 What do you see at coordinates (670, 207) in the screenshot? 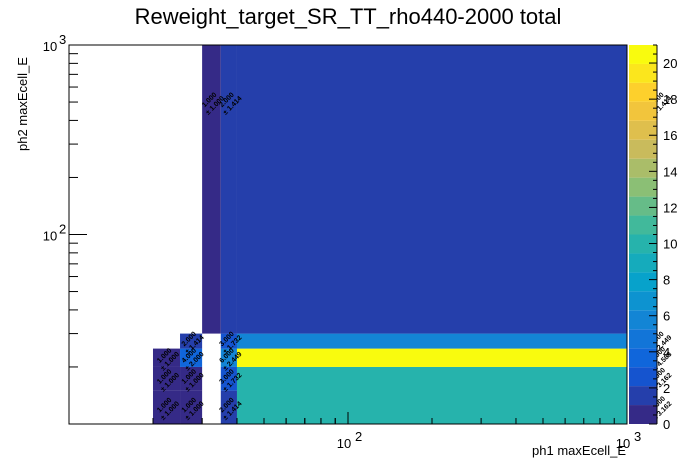
I see `z-tick-label: 12` at bounding box center [670, 207].